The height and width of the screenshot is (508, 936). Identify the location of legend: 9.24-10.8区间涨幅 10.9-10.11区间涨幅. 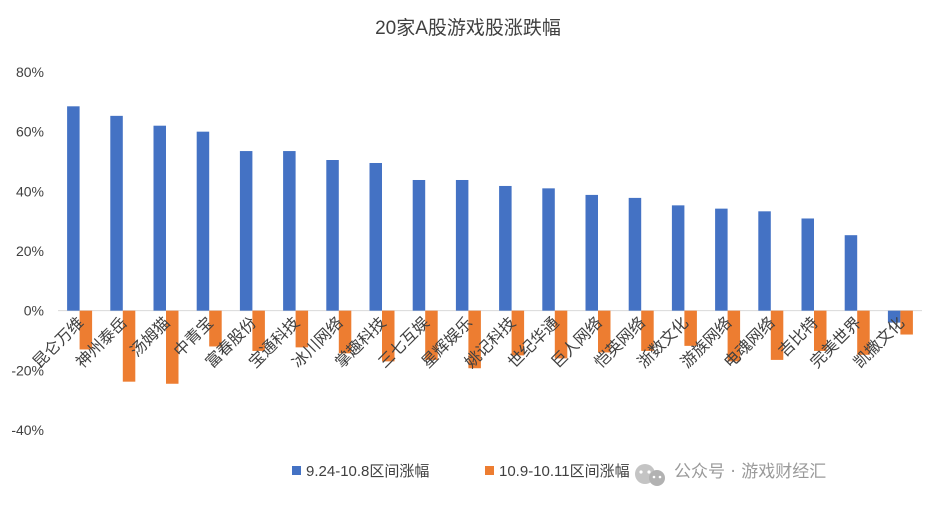
(461, 471).